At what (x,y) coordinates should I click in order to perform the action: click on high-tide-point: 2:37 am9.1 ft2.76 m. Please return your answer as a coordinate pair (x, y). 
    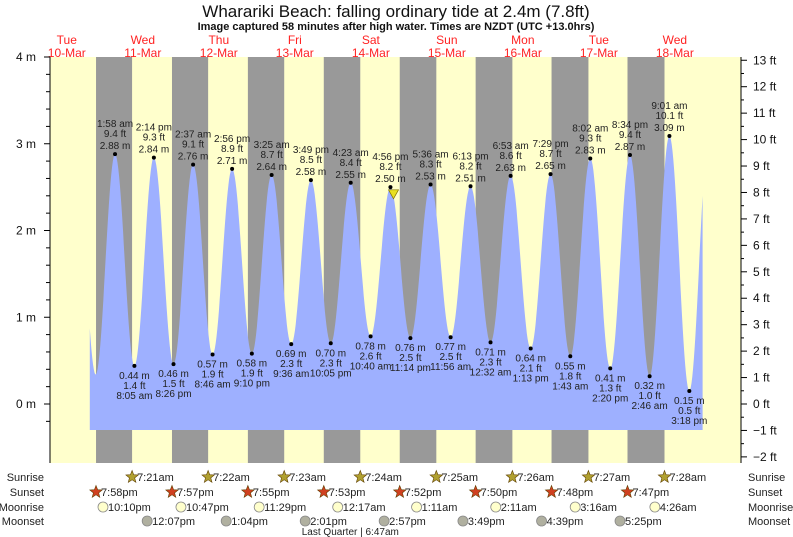
    Looking at the image, I should click on (193, 148).